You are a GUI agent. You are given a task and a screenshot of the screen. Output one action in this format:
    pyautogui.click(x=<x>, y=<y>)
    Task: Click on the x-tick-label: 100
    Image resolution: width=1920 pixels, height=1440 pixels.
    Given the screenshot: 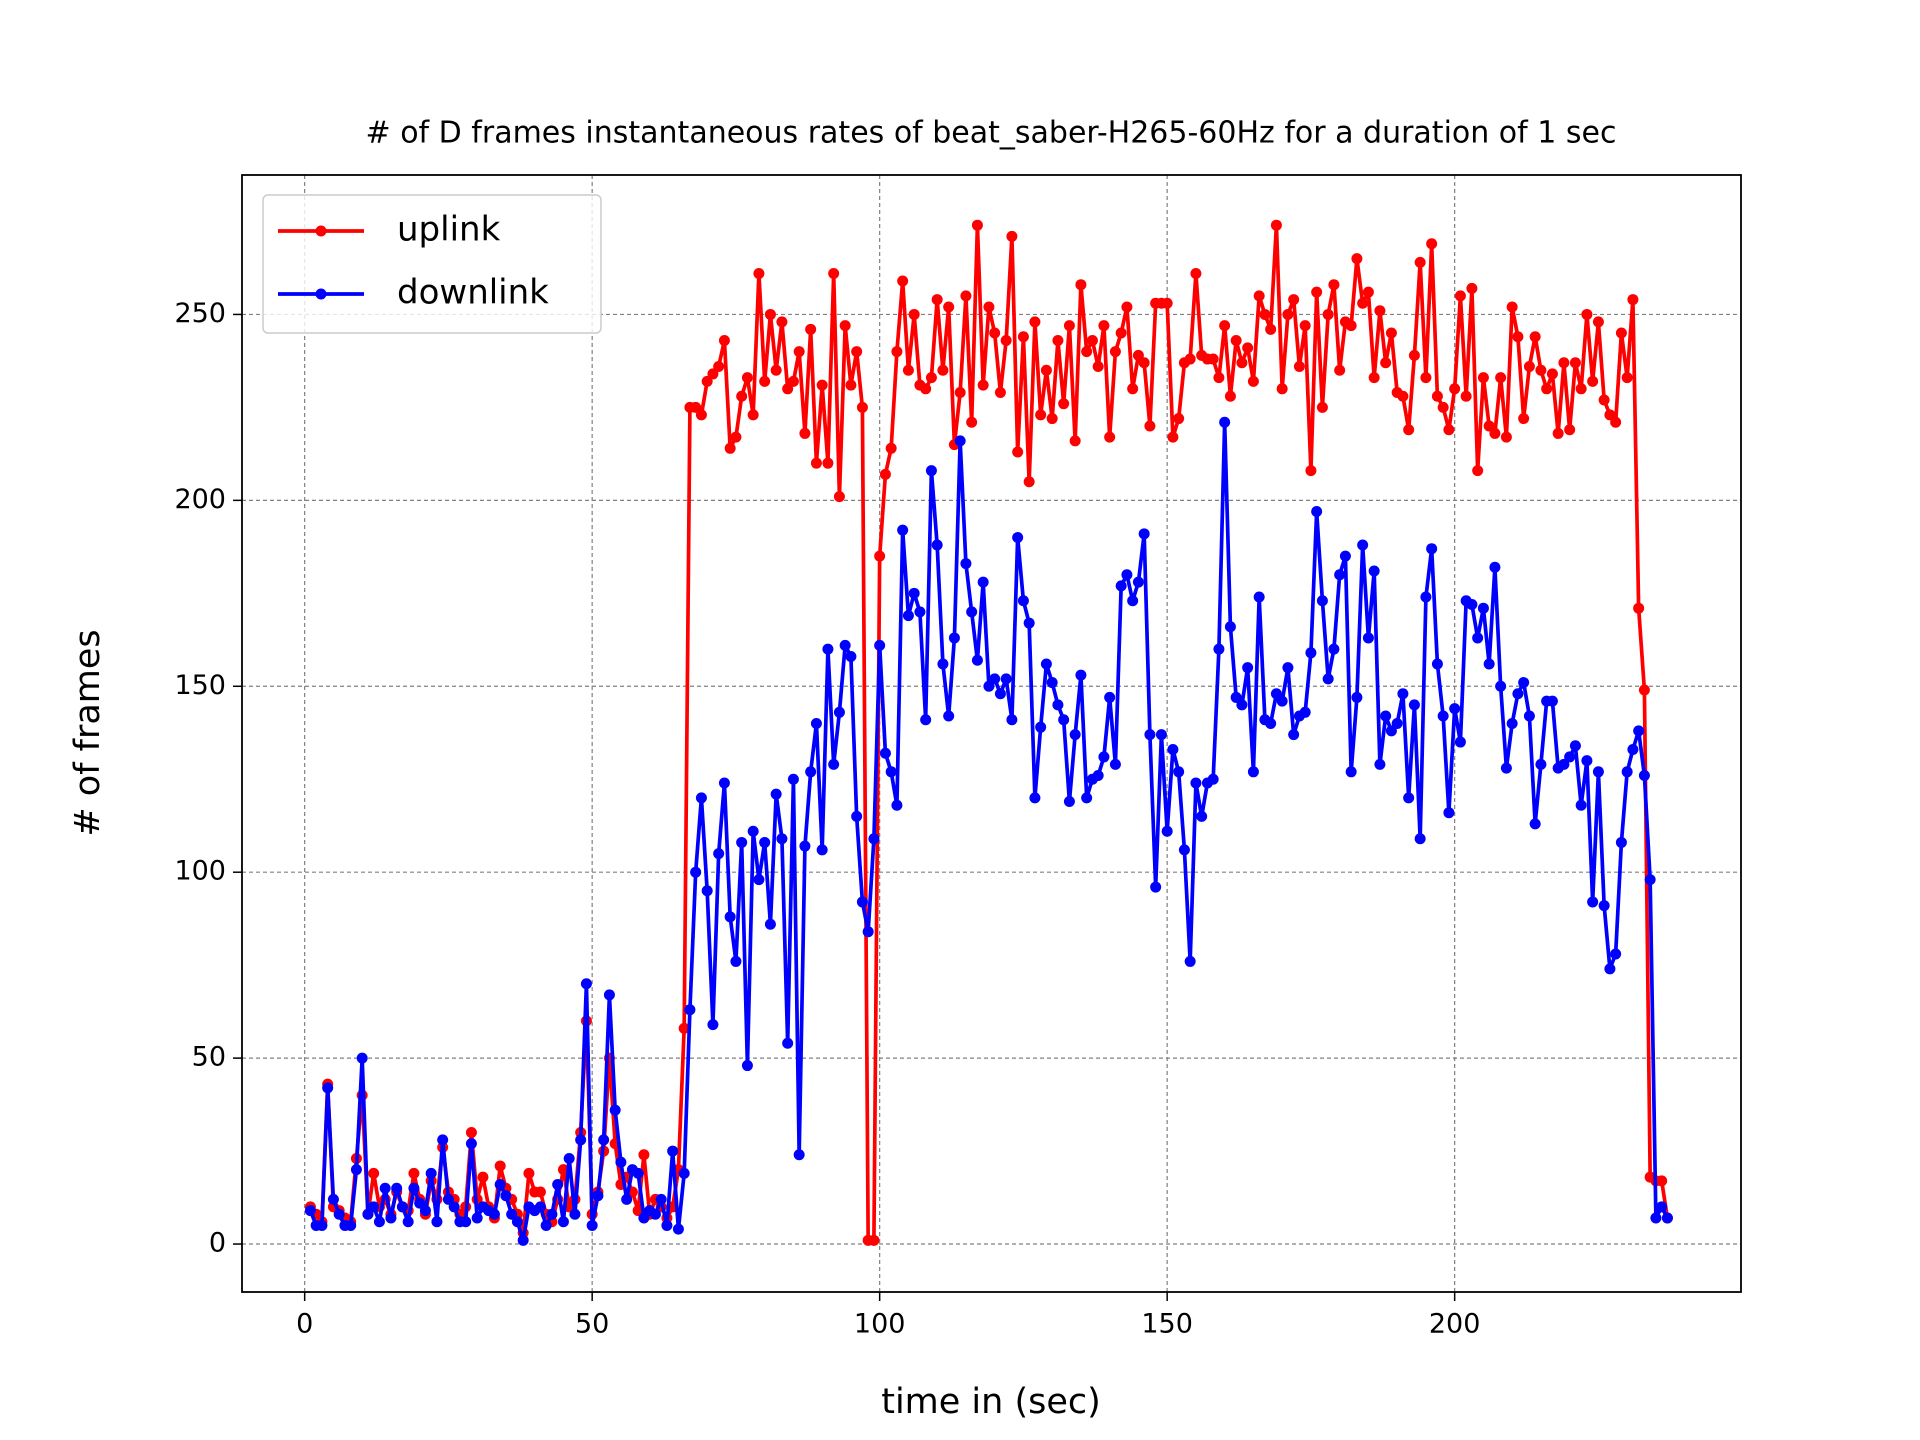 What is the action you would take?
    pyautogui.click(x=880, y=1324)
    